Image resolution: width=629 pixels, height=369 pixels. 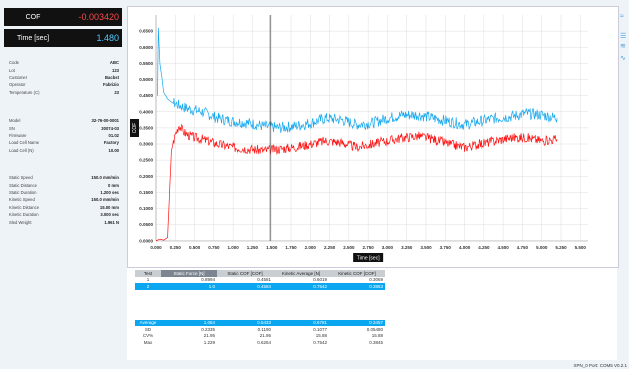 What do you see at coordinates (330, 247) in the screenshot?
I see `x-tick-label: 2.250` at bounding box center [330, 247].